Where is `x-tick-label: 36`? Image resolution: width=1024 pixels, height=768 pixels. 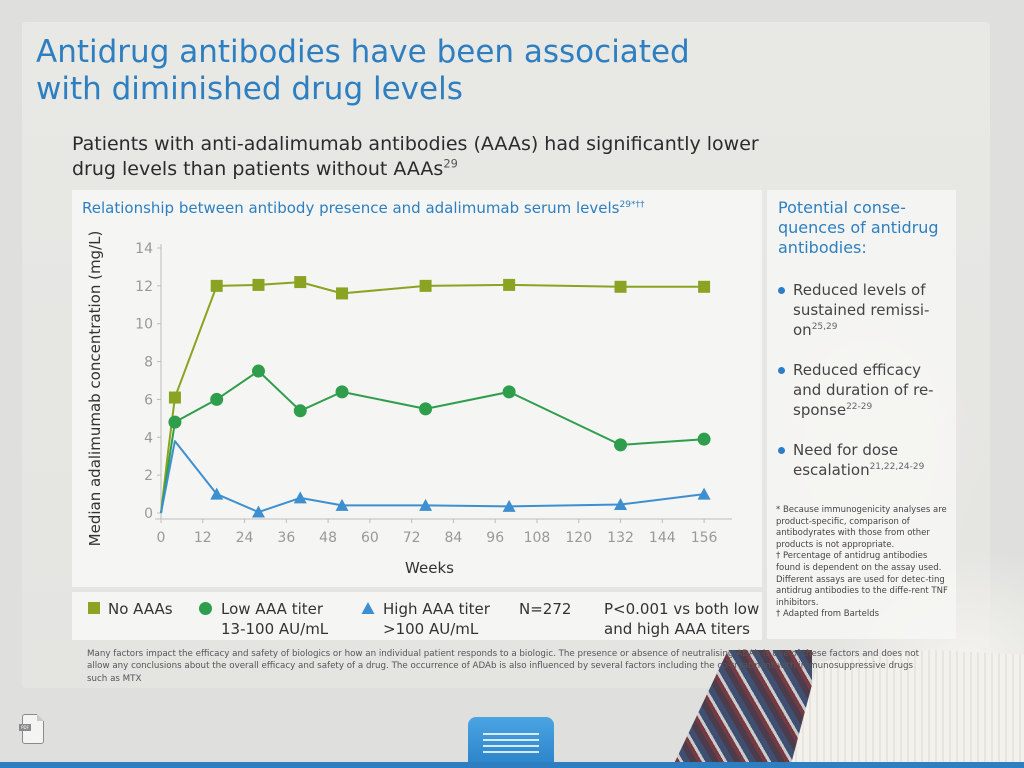 x-tick-label: 36 is located at coordinates (286, 538).